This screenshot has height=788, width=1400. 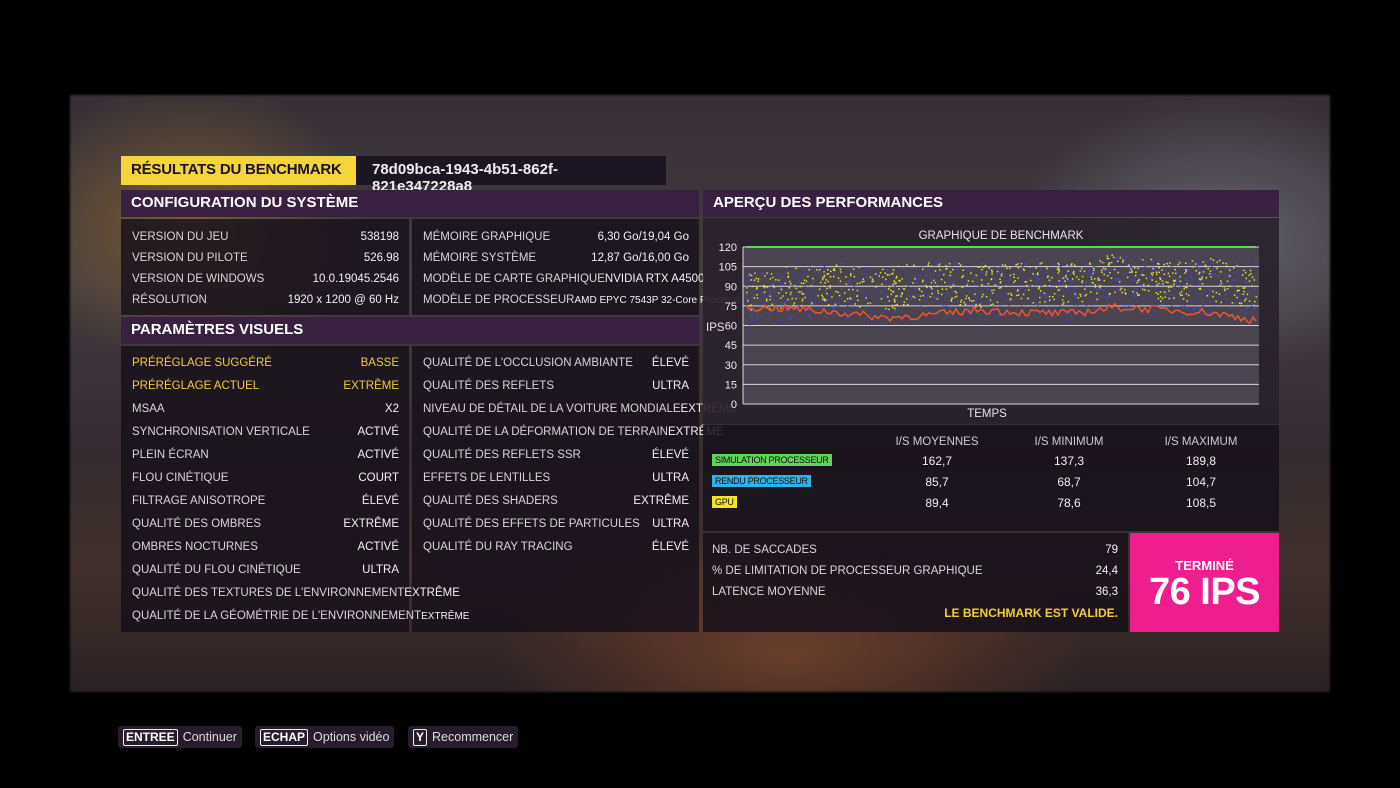 I want to click on setting-row: QUALITÉ DES REFLETS ULTRA, so click(x=556, y=386).